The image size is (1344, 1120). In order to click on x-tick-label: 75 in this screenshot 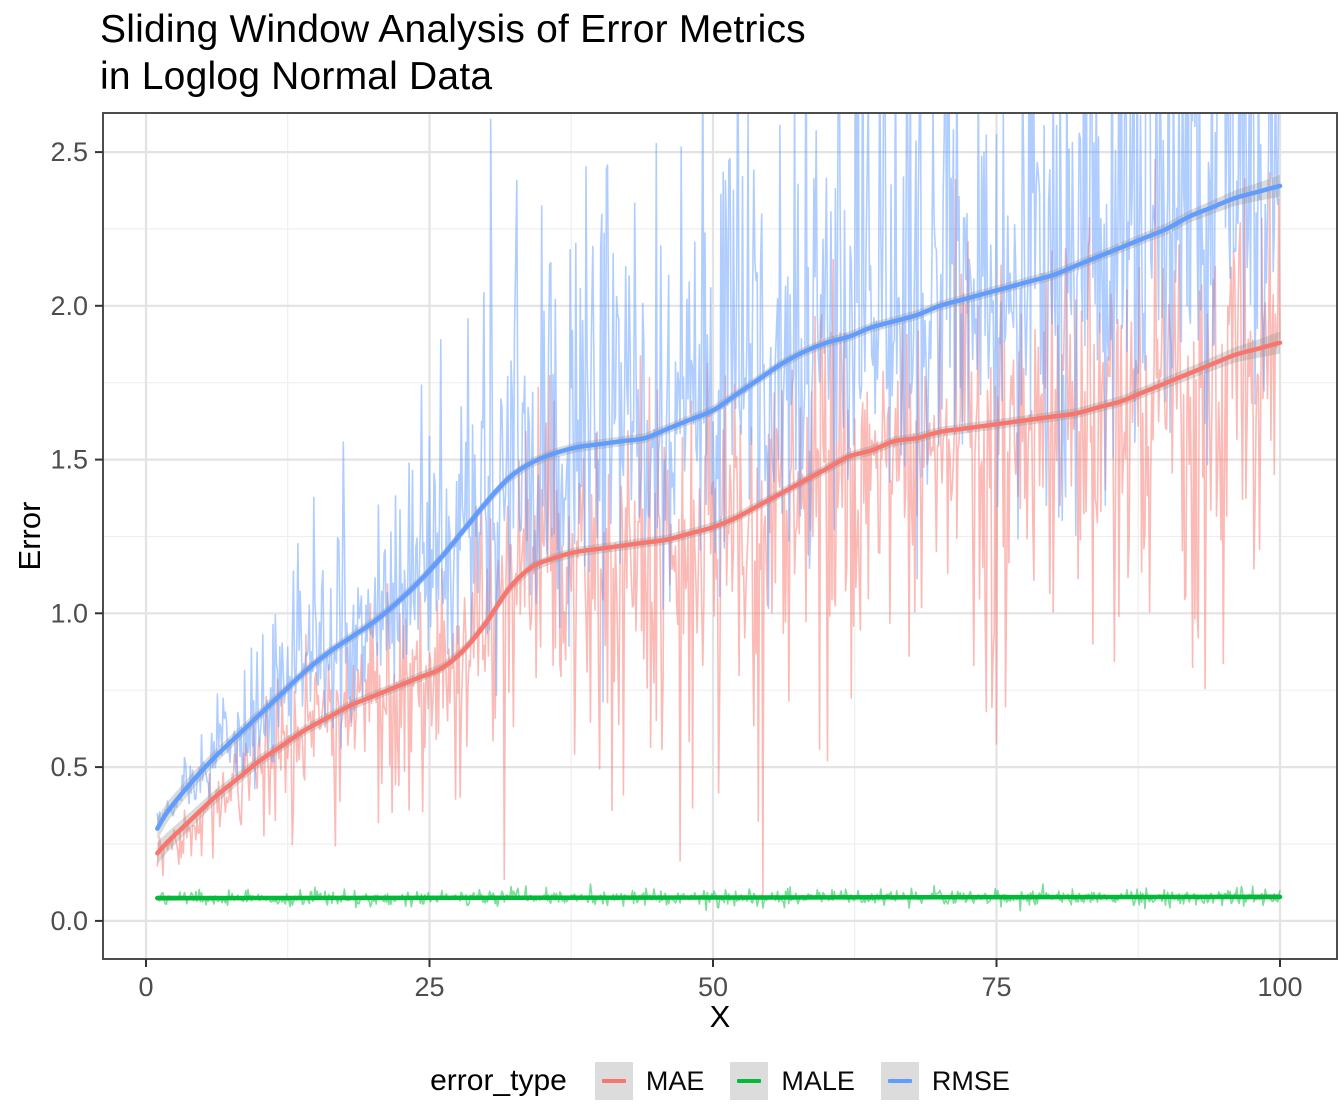, I will do `click(996, 987)`.